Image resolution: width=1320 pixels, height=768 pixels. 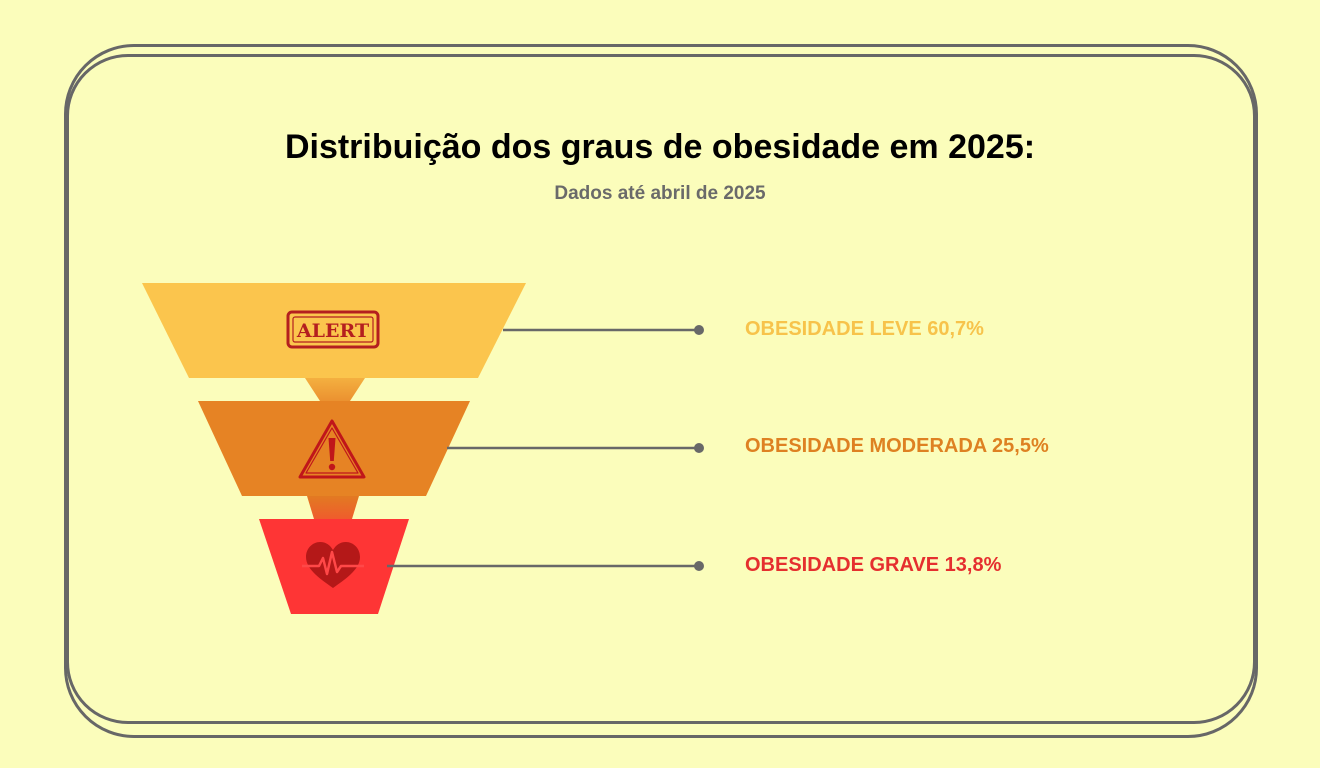 I want to click on warning-triangle-icon, so click(x=332, y=449).